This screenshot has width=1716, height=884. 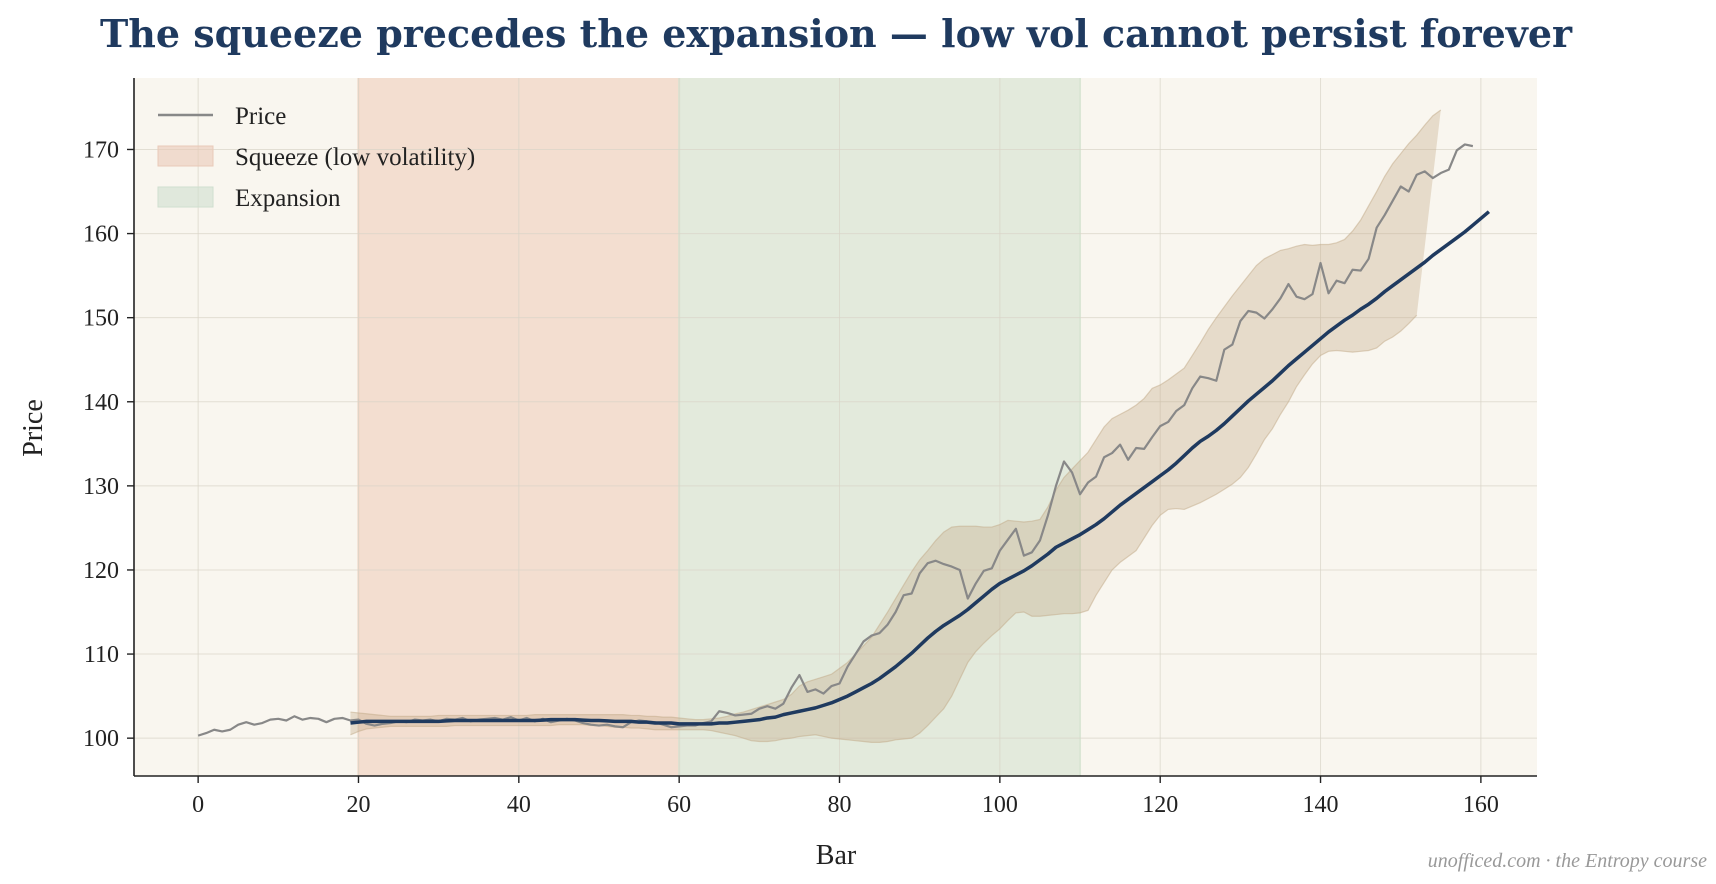 What do you see at coordinates (836, 855) in the screenshot?
I see `x-axis-label: Bar` at bounding box center [836, 855].